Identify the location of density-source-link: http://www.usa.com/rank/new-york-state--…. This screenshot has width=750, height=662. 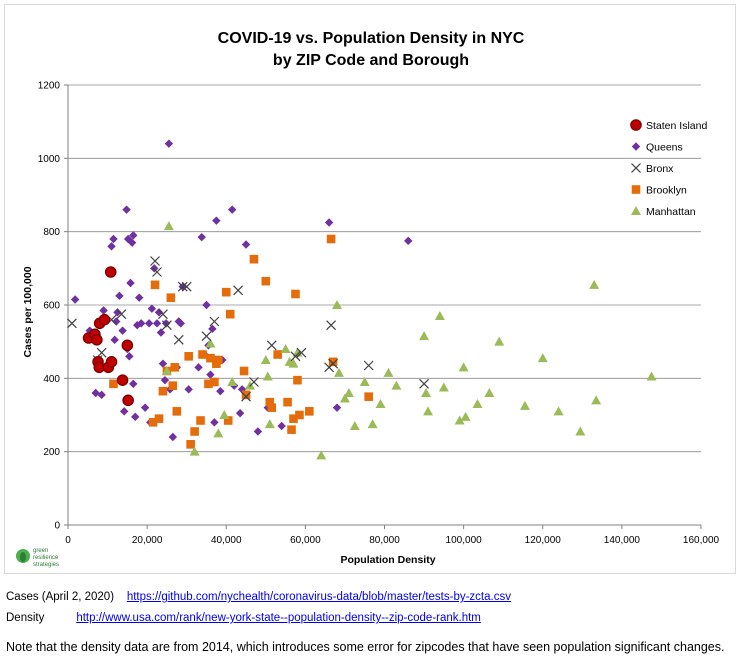
(278, 618).